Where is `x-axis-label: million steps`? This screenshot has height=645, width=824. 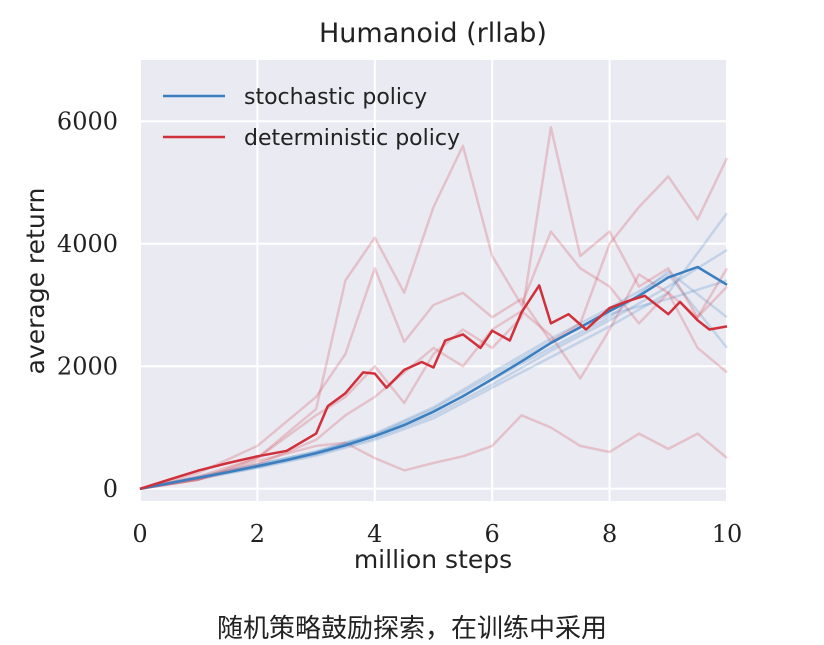
x-axis-label: million steps is located at coordinates (433, 559).